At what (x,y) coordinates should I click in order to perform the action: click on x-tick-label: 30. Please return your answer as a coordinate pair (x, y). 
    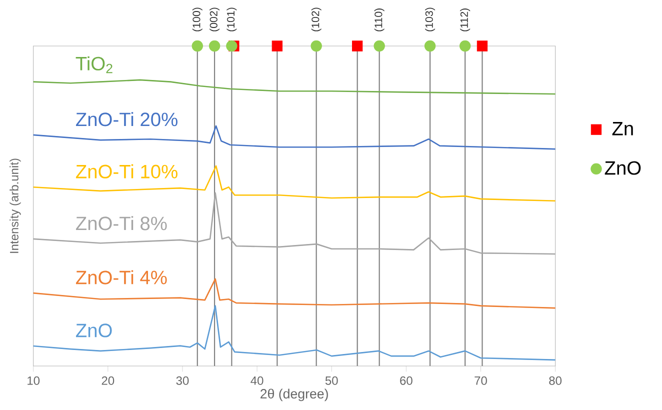
    Looking at the image, I should click on (182, 380).